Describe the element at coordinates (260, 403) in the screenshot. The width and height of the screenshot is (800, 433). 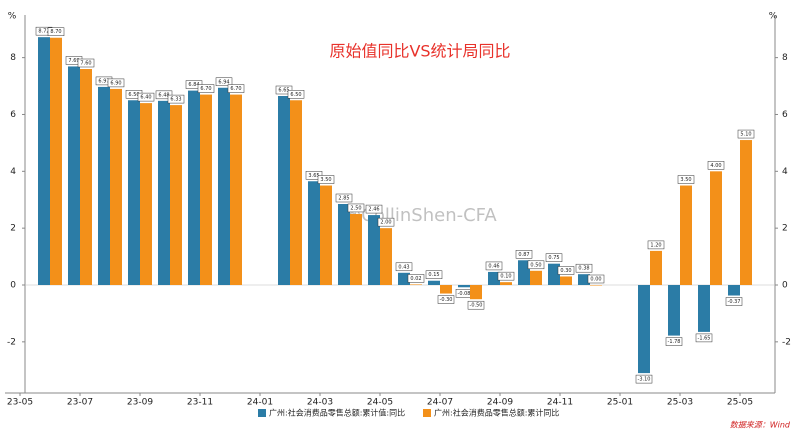
I see `x-tick-label: 24-01` at that location.